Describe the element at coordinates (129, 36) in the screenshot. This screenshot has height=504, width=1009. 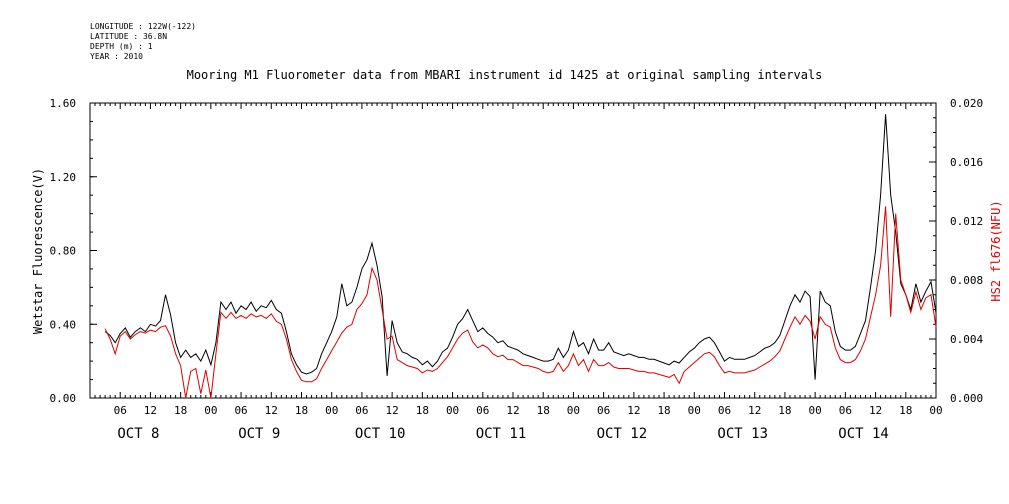
I see `latitude-label: LATITUDE : 36.8N` at that location.